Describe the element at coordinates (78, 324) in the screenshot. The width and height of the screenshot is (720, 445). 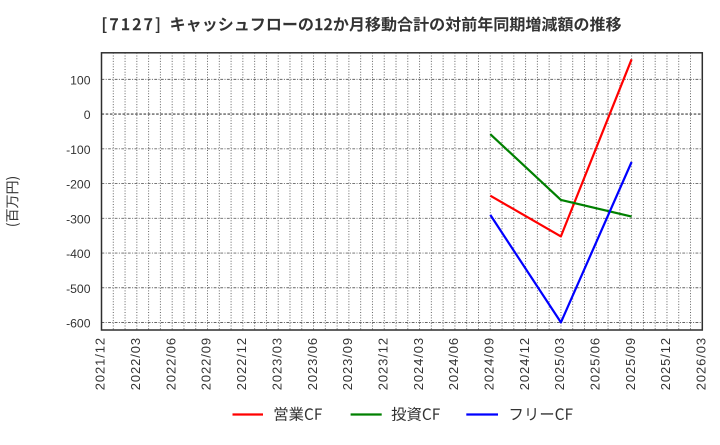
I see `svg-text: -600` at that location.